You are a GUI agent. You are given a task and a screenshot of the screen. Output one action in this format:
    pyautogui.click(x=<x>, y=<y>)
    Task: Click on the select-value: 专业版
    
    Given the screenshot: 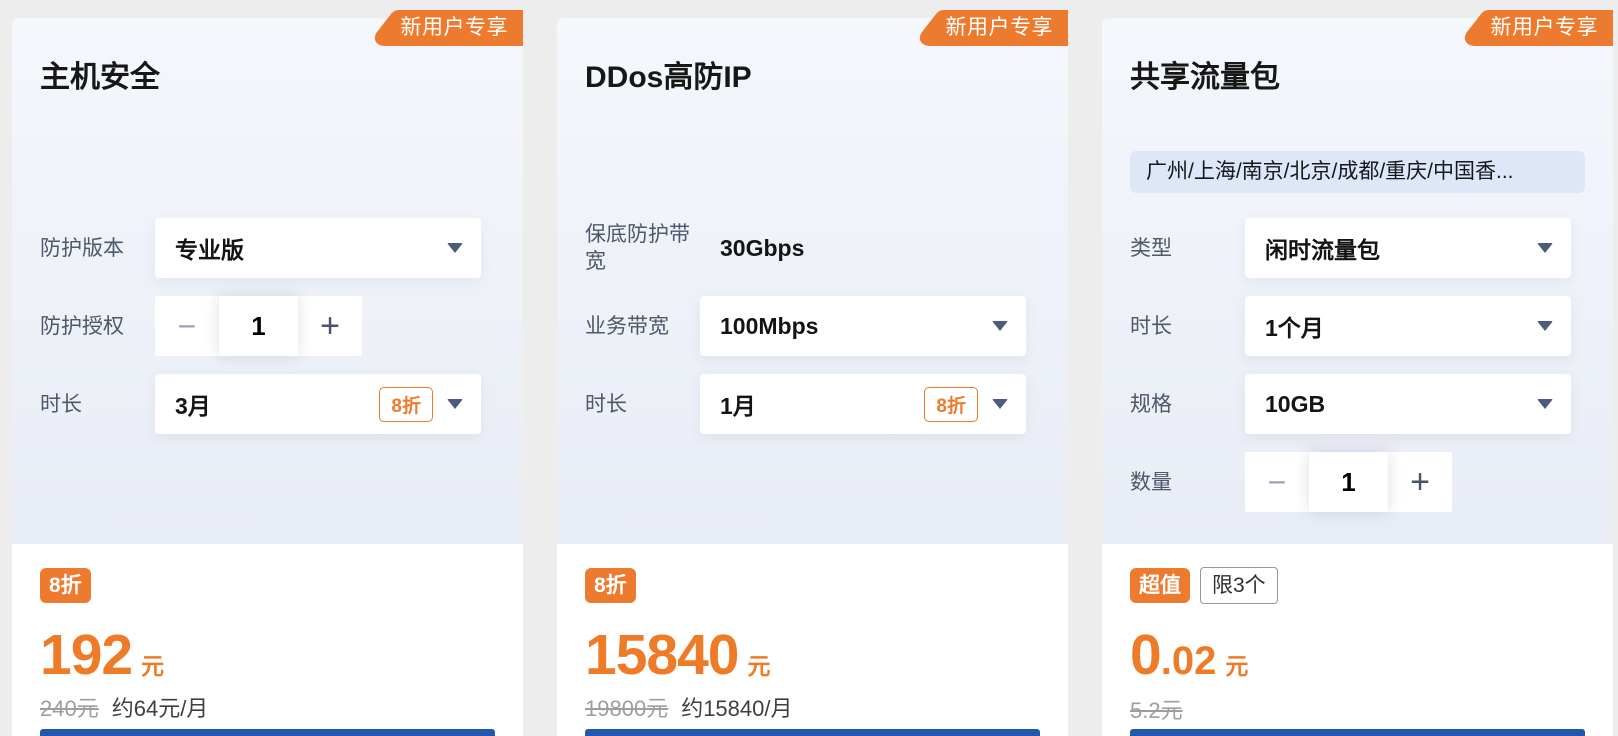 What is the action you would take?
    pyautogui.click(x=209, y=250)
    